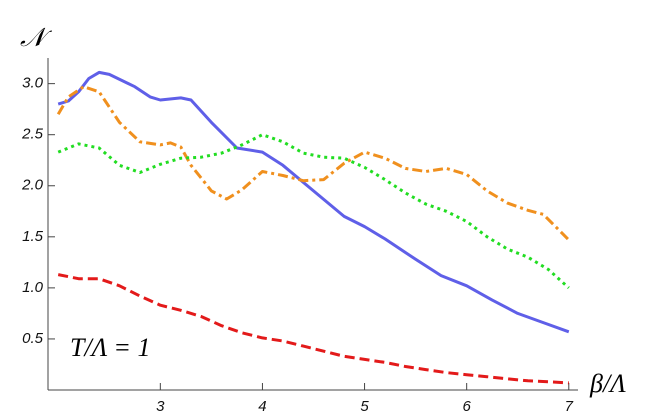  Describe the element at coordinates (110, 347) in the screenshot. I see `annotation: T/Λ = 1` at that location.